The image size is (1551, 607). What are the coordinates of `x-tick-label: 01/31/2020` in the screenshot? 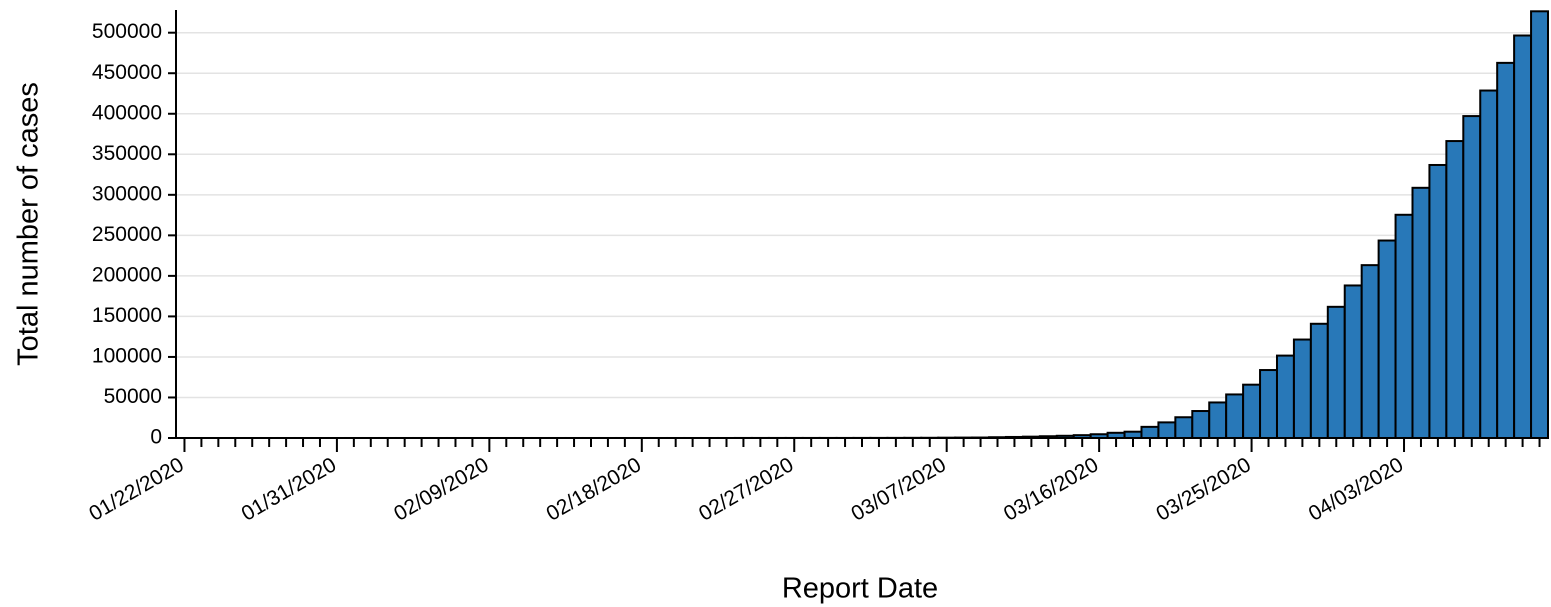 It's located at (289, 489).